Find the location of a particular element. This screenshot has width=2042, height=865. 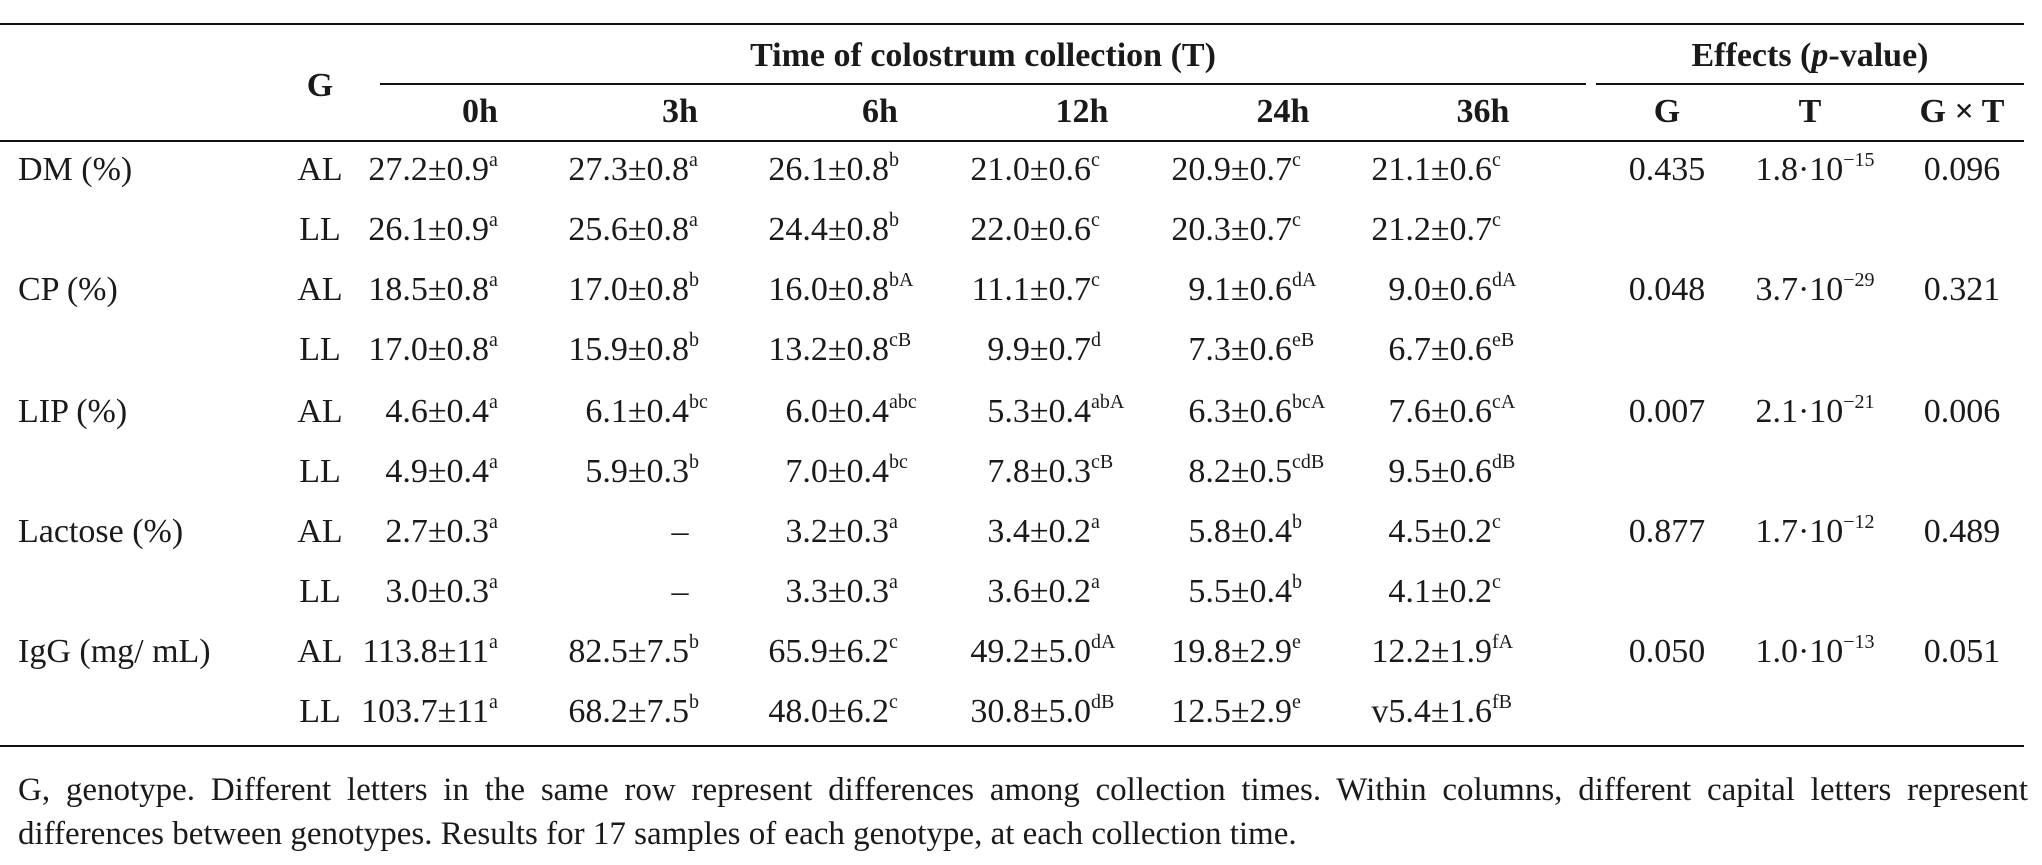

table-cell: 15.9±0.8b is located at coordinates (633, 348).